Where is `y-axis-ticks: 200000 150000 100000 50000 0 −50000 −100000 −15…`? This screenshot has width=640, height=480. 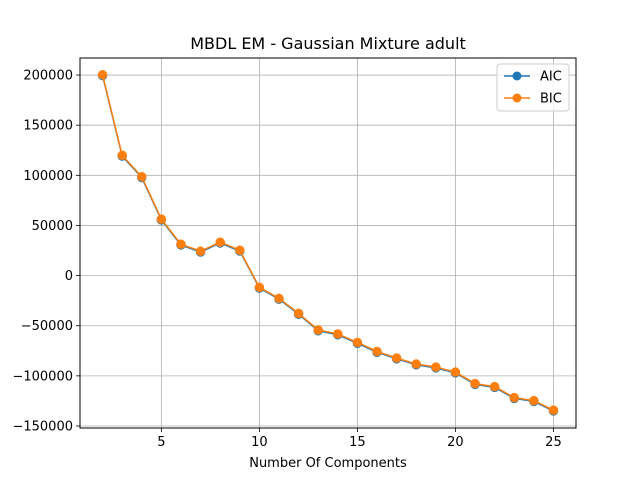
y-axis-ticks: 200000 150000 100000 50000 0 −50000 −100000 −15… is located at coordinates (46, 251).